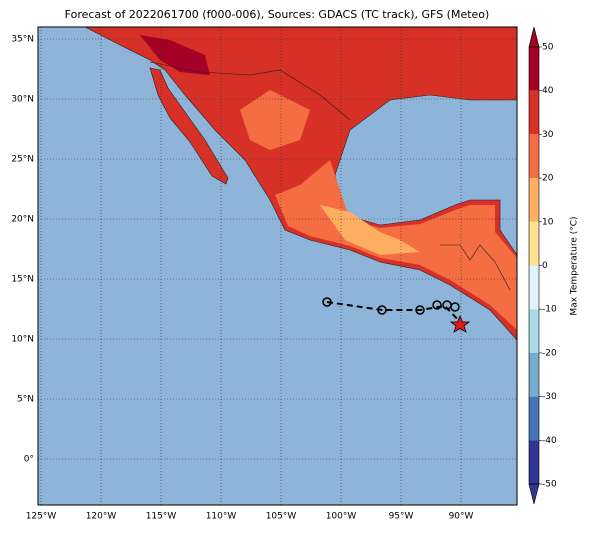 The image size is (592, 533). I want to click on colorbar-label: Max Temperature (°C), so click(575, 265).